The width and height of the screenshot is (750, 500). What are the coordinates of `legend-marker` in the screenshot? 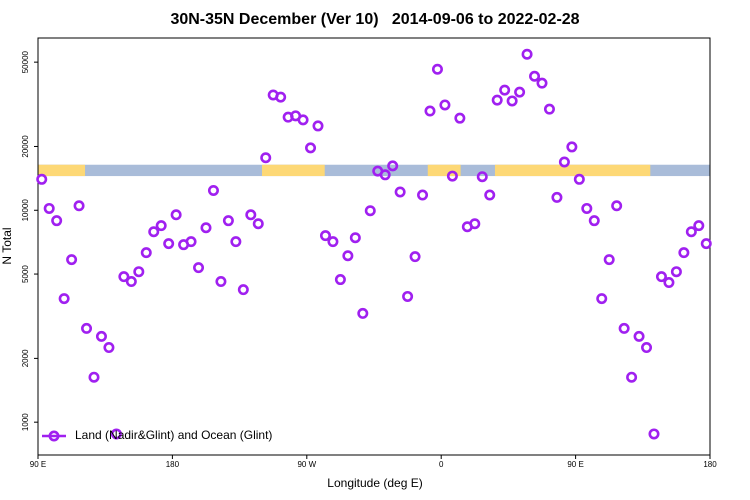 It's located at (54, 436).